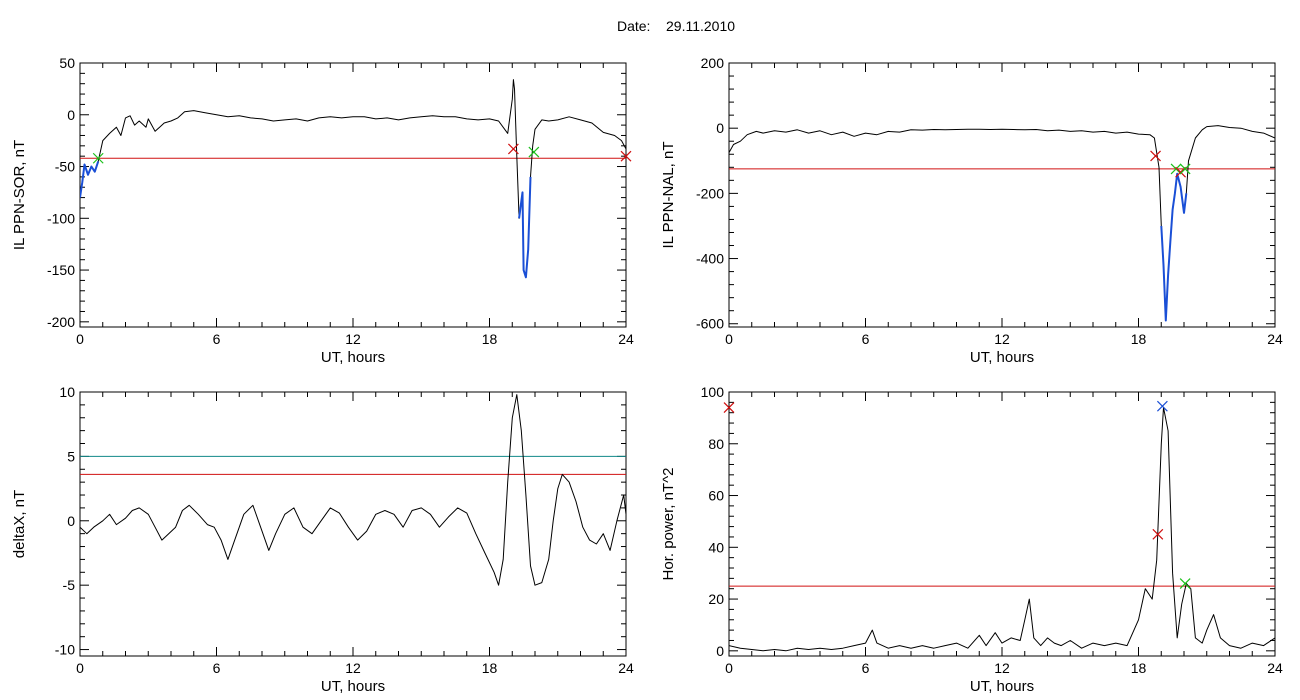  What do you see at coordinates (633, 26) in the screenshot?
I see `date-label: Date:` at bounding box center [633, 26].